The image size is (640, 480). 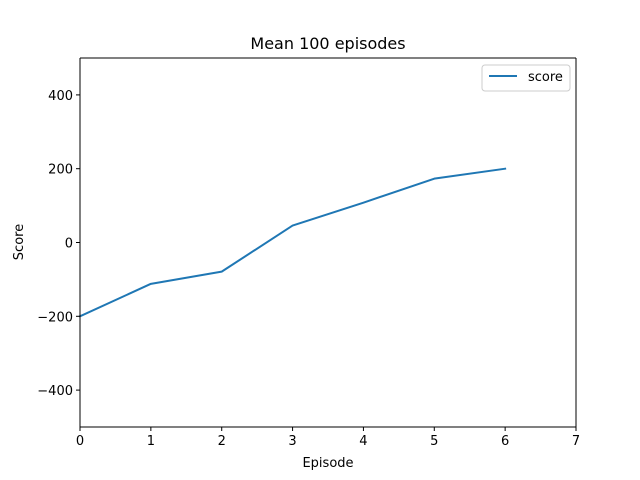 What do you see at coordinates (151, 441) in the screenshot?
I see `x-tick-label: 1` at bounding box center [151, 441].